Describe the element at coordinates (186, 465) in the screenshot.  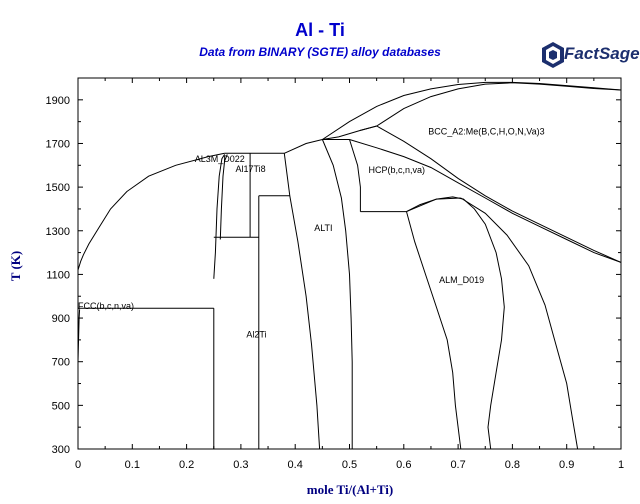
I see `x-tick-label: 0.2` at that location.